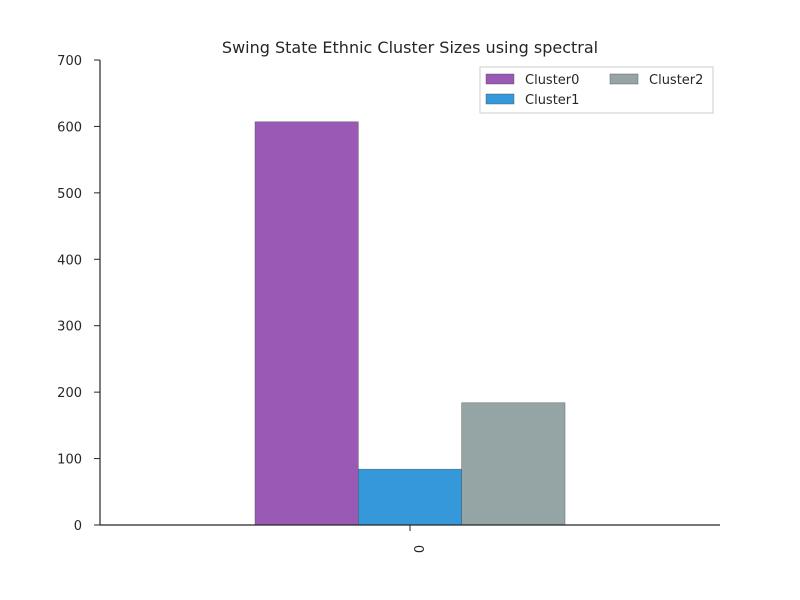 This screenshot has width=800, height=600. What do you see at coordinates (69, 194) in the screenshot?
I see `y-tick-label: 500` at bounding box center [69, 194].